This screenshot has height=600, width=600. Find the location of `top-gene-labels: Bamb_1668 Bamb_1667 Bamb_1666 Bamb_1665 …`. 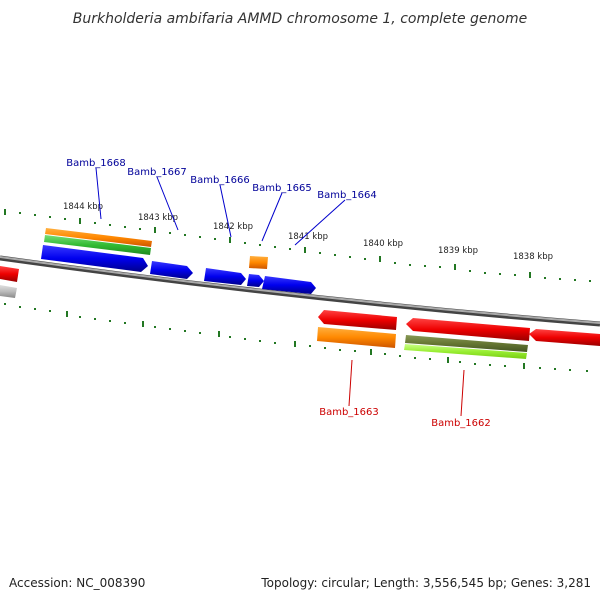

top-gene-labels: Bamb_1668 Bamb_1667 Bamb_1666 Bamb_1665 … is located at coordinates (221, 179).